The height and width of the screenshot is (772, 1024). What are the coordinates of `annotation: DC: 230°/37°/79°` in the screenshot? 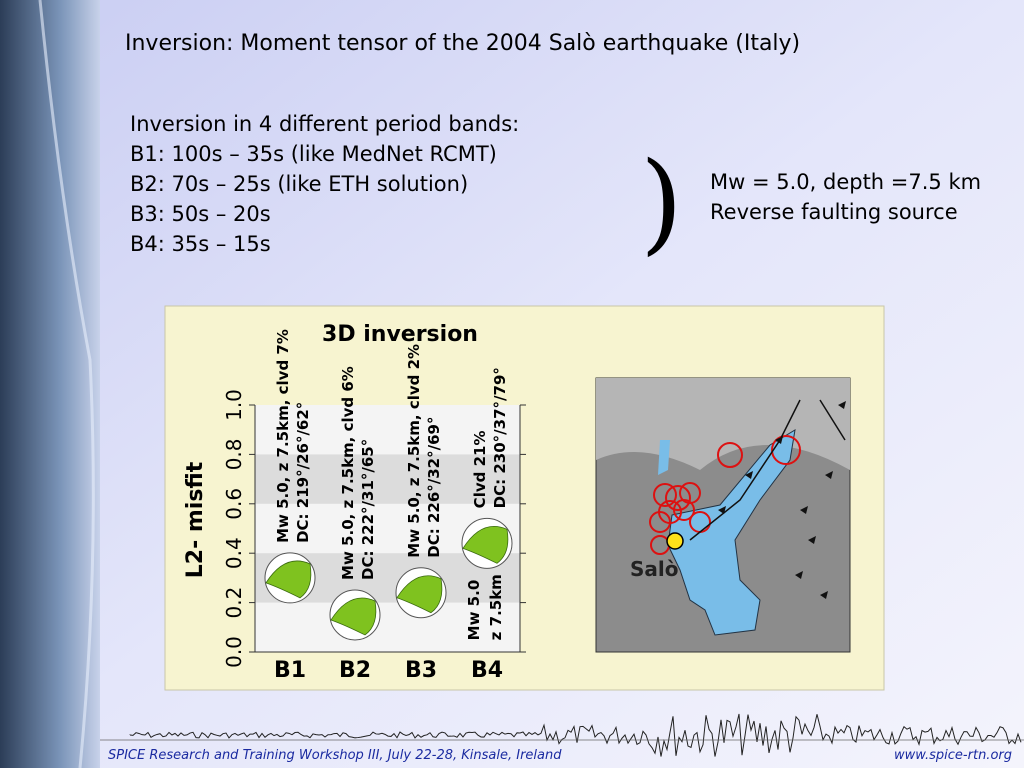 It's located at (500, 437).